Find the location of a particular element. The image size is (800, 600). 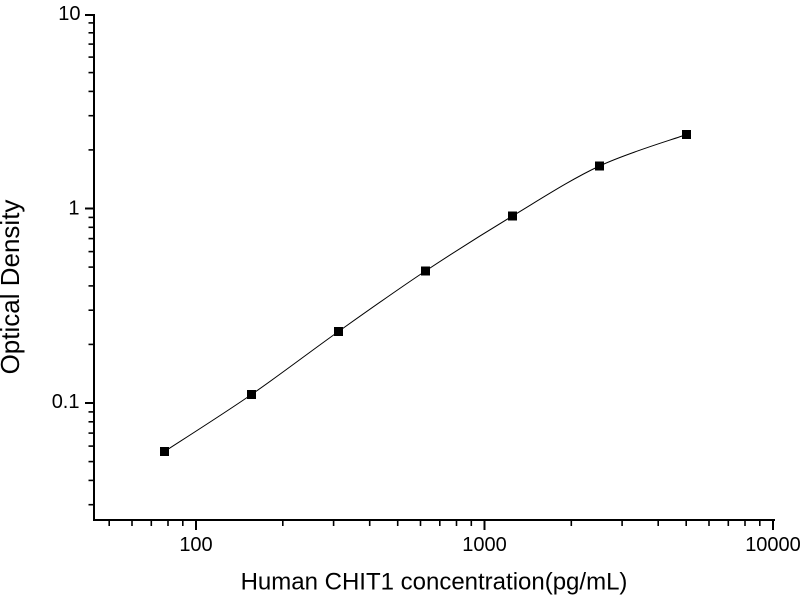

svg-text: 1000 is located at coordinates (484, 545).